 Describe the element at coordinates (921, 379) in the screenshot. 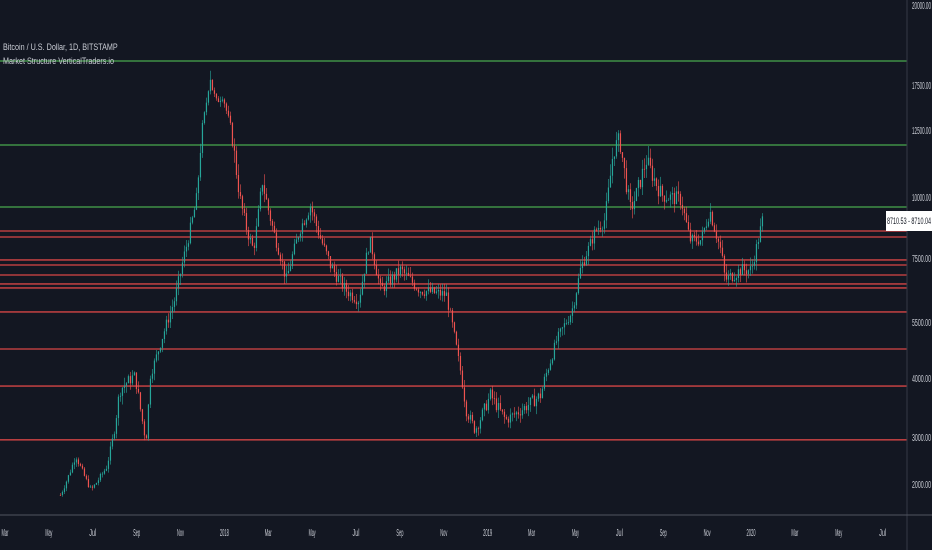

I see `price-tick-label: 4000.00` at that location.